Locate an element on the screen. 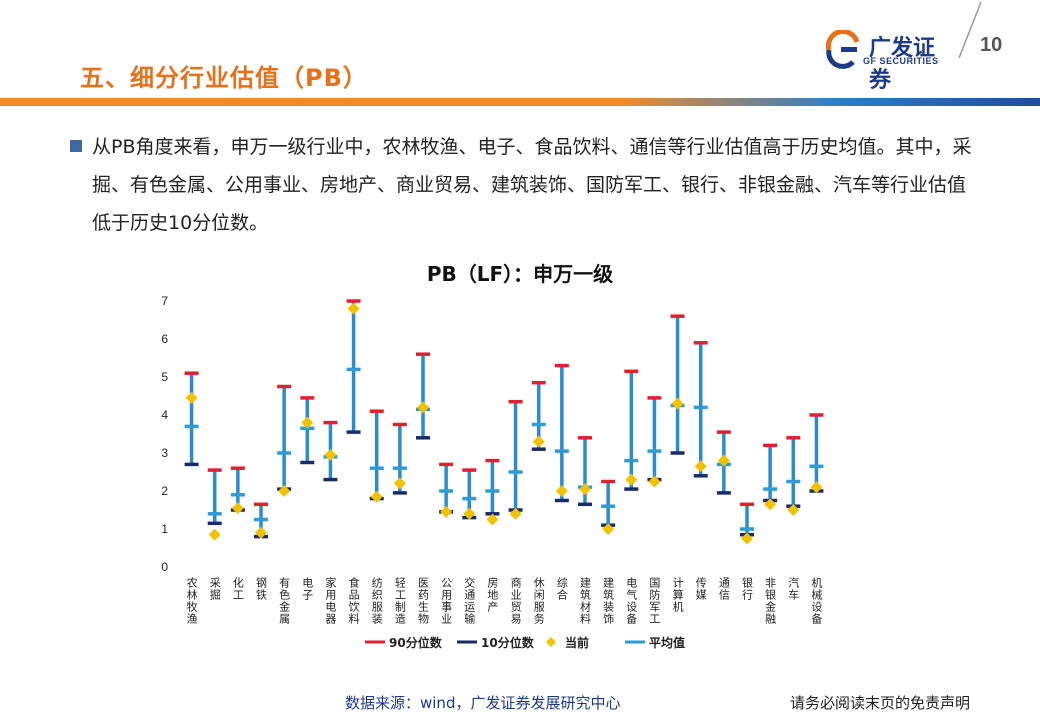  page-number: 10 is located at coordinates (991, 45).